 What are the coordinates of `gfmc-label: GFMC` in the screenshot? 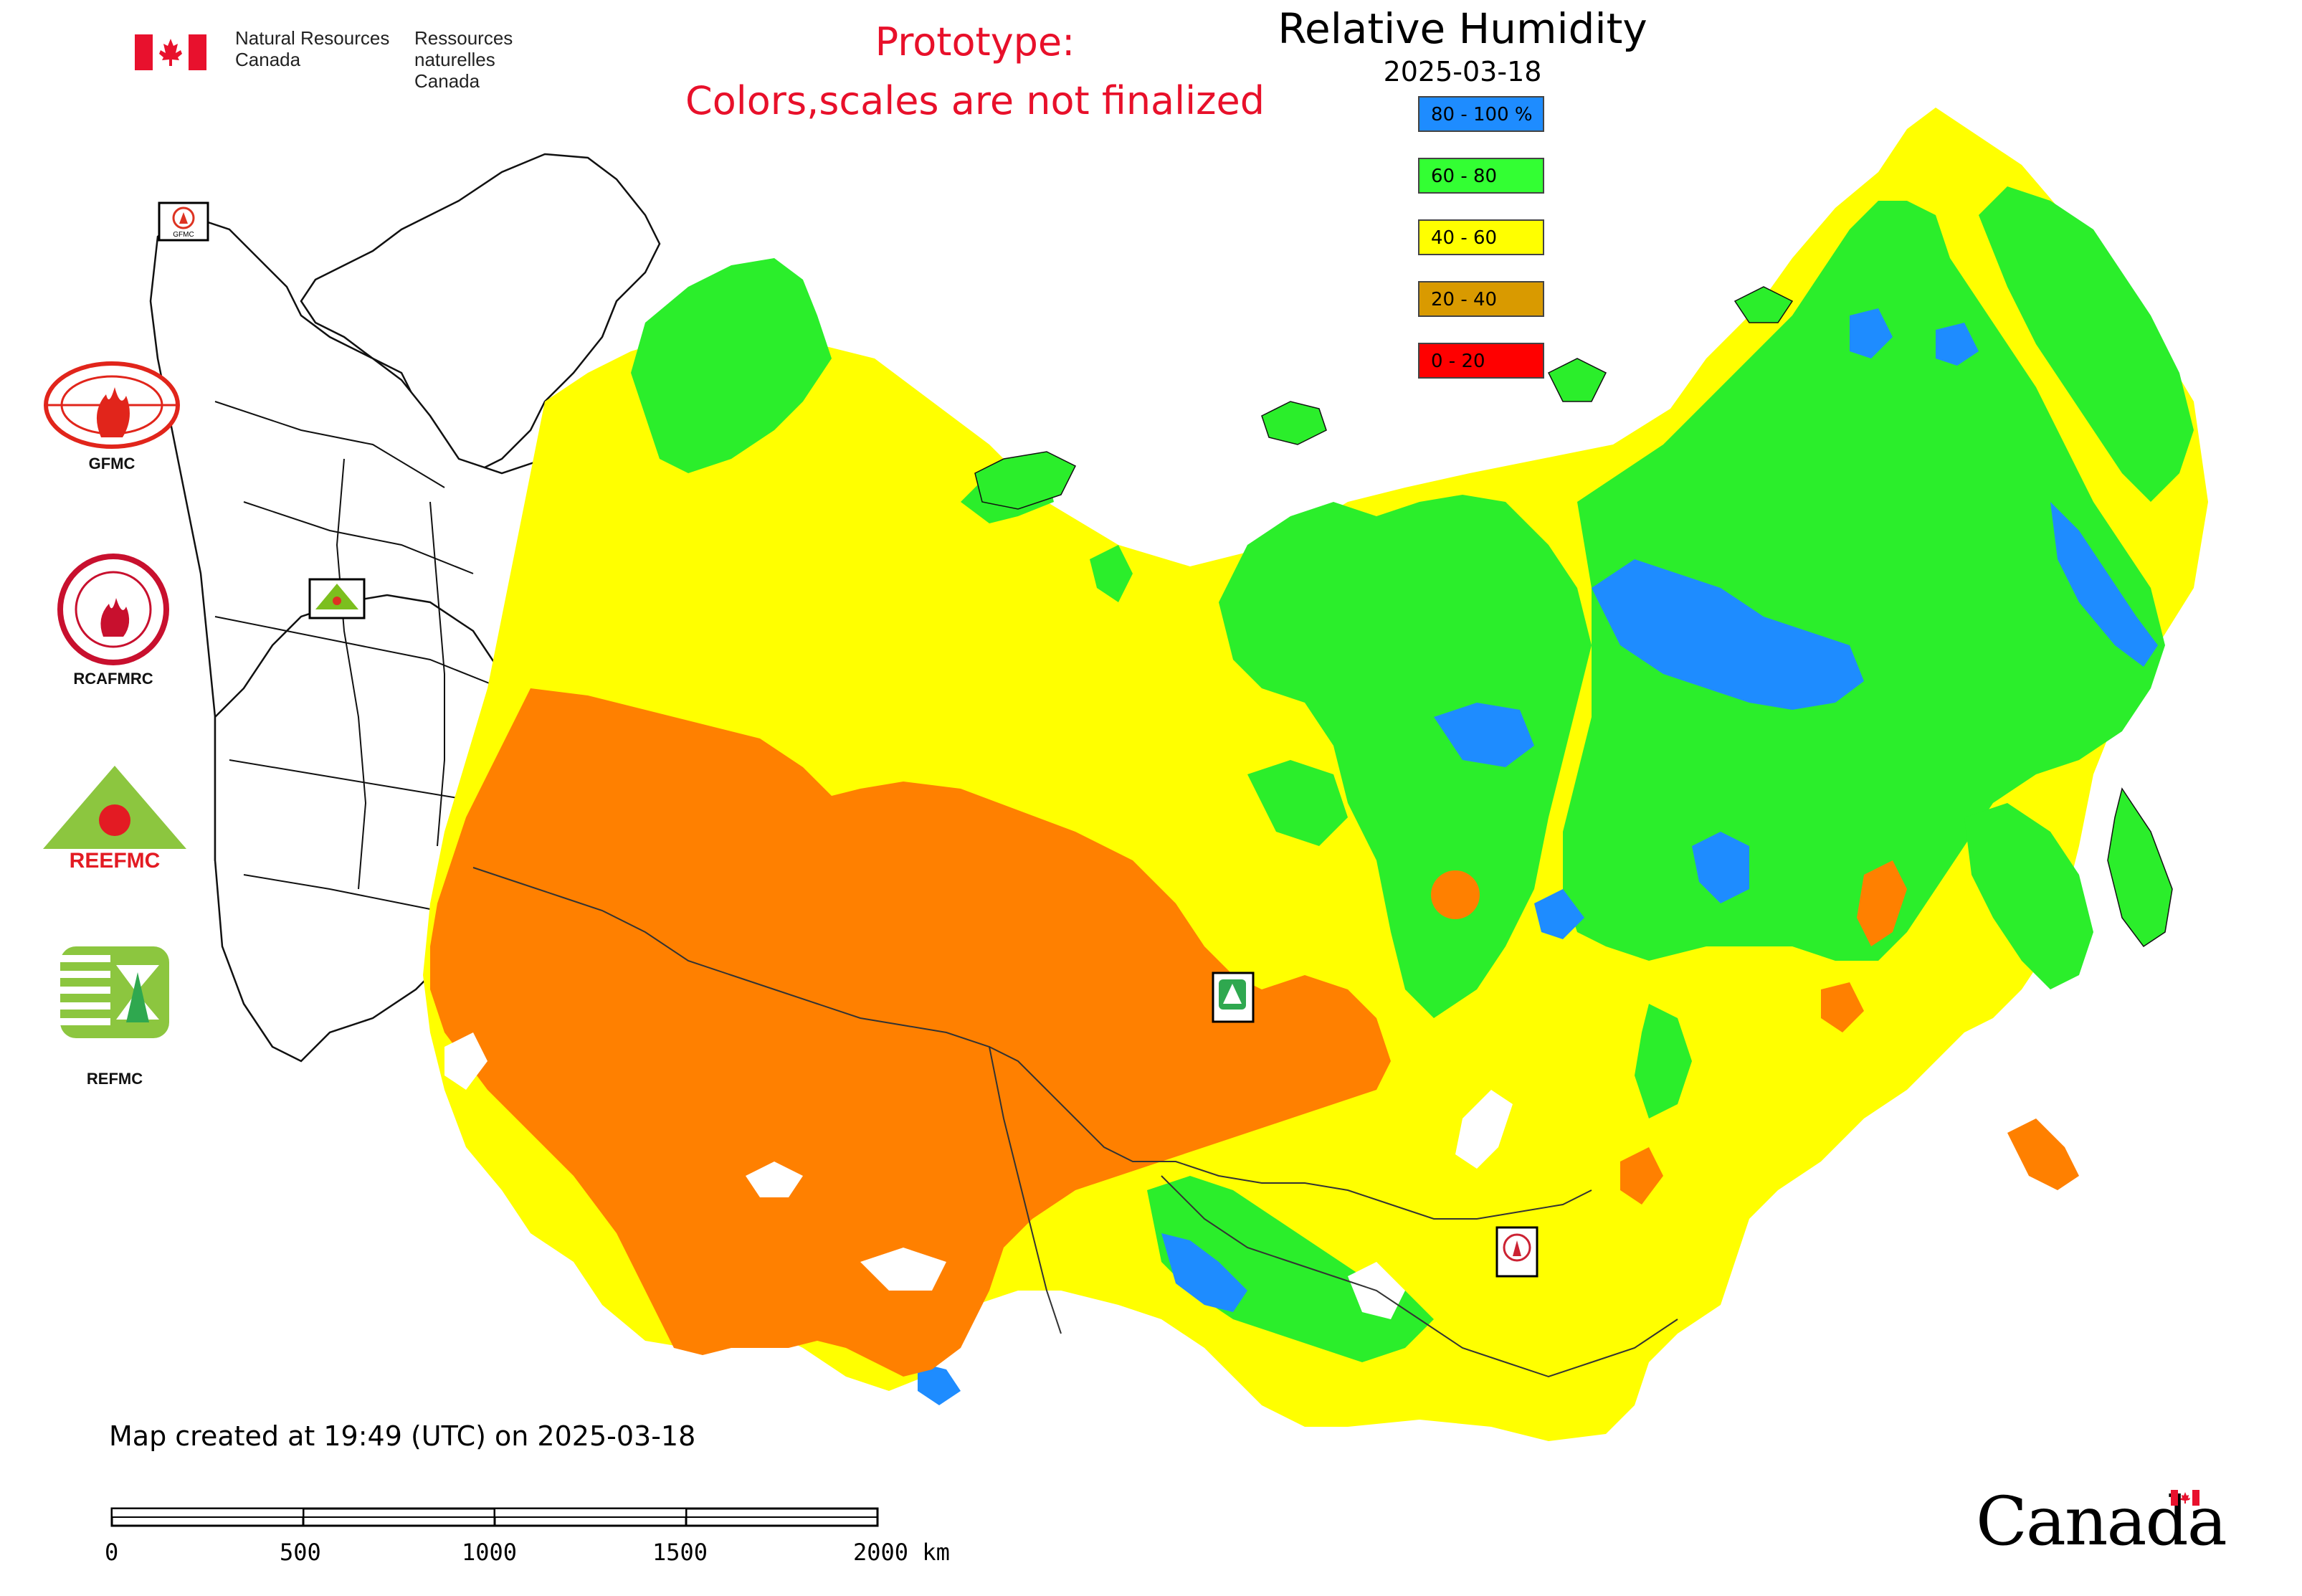 It's located at (112, 463).